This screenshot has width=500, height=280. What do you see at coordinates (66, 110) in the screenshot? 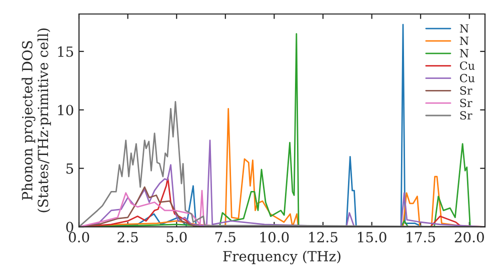
I see `y-tick-label: 10` at bounding box center [66, 110].